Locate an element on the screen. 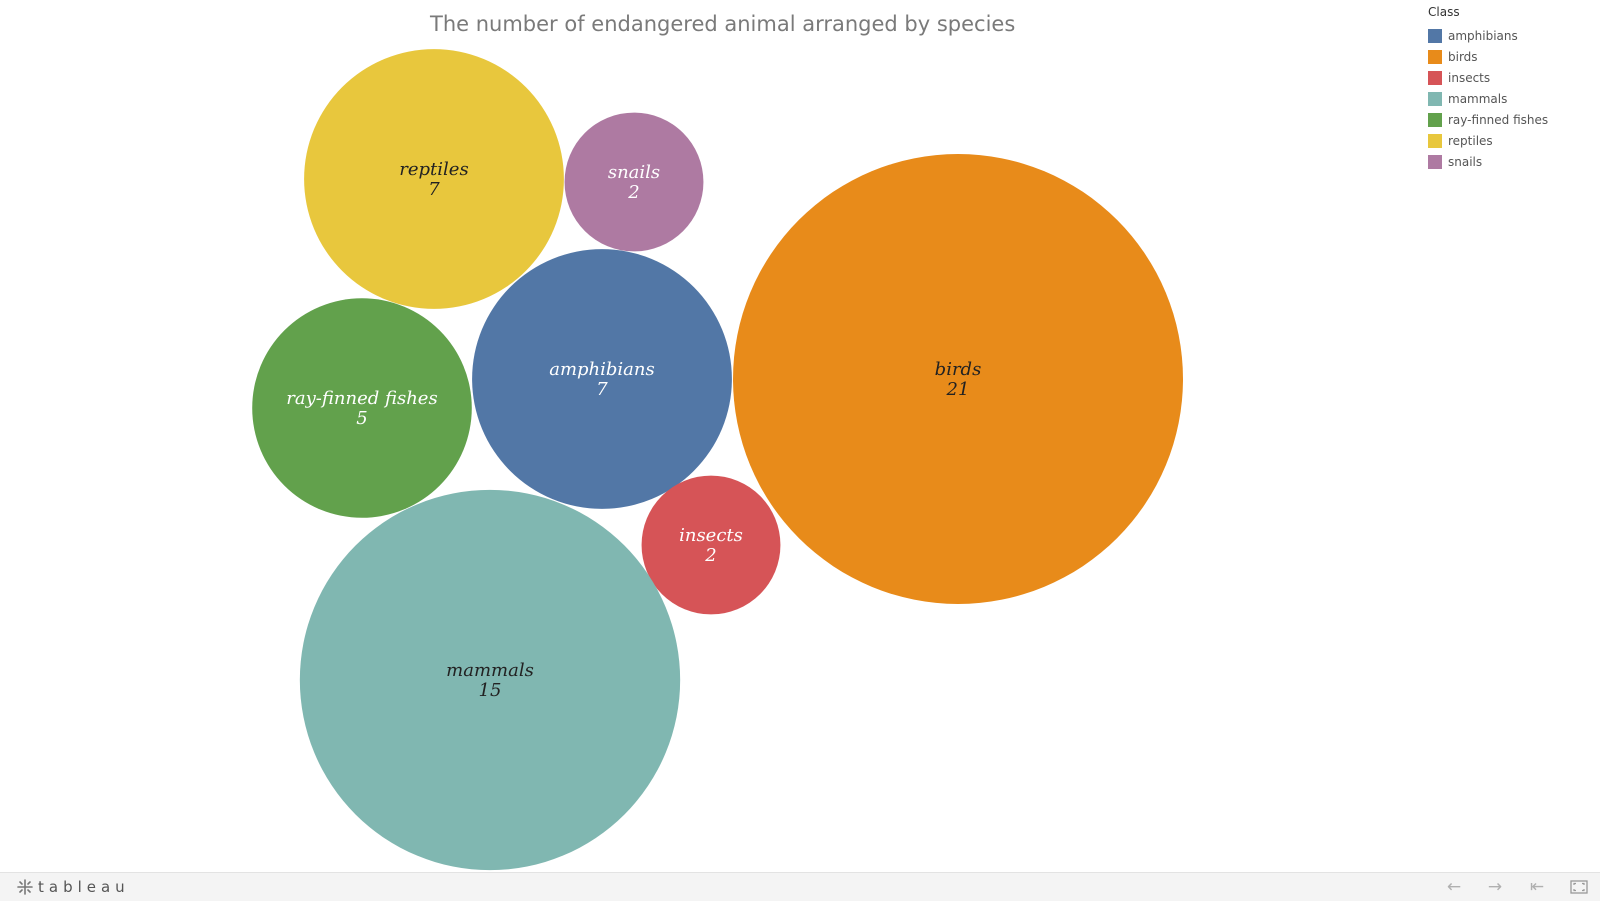 The image size is (1600, 901). bubble-category-label: reptiles is located at coordinates (433, 169).